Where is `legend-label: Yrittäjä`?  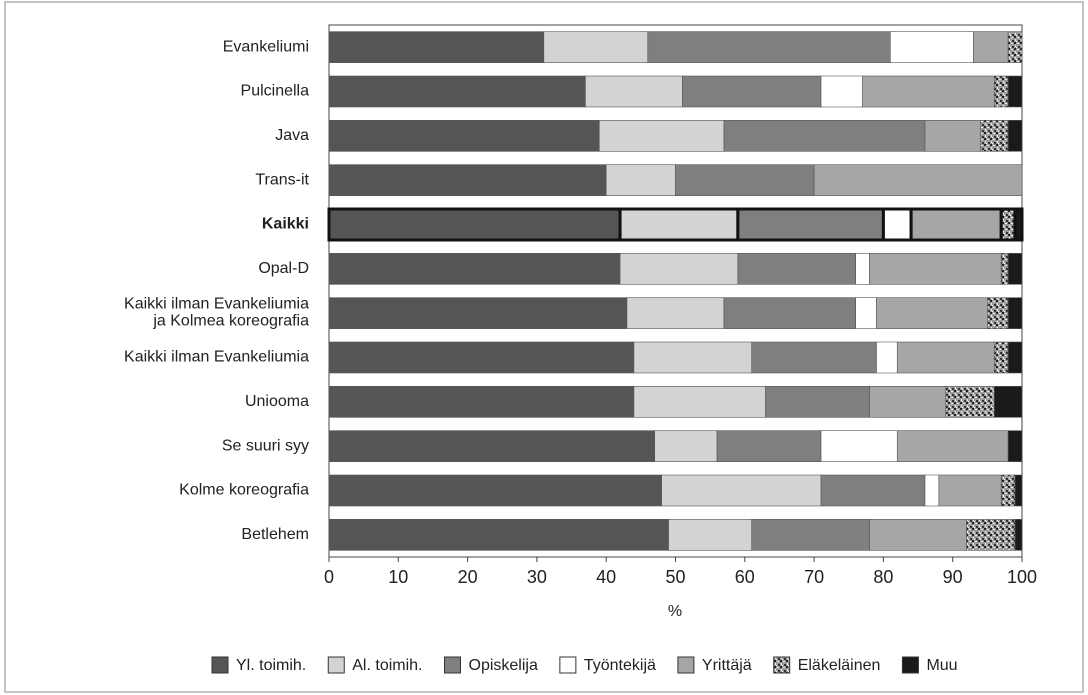
legend-label: Yrittäjä is located at coordinates (727, 665).